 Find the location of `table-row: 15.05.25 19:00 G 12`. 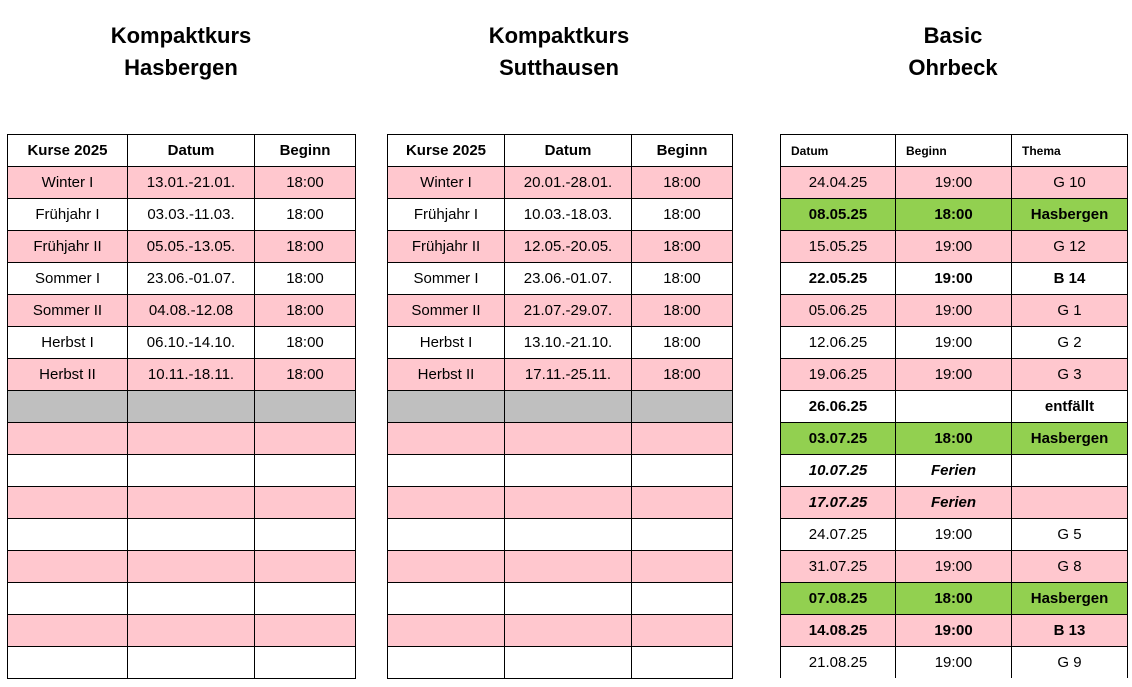

table-row: 15.05.25 19:00 G 12 is located at coordinates (954, 246).